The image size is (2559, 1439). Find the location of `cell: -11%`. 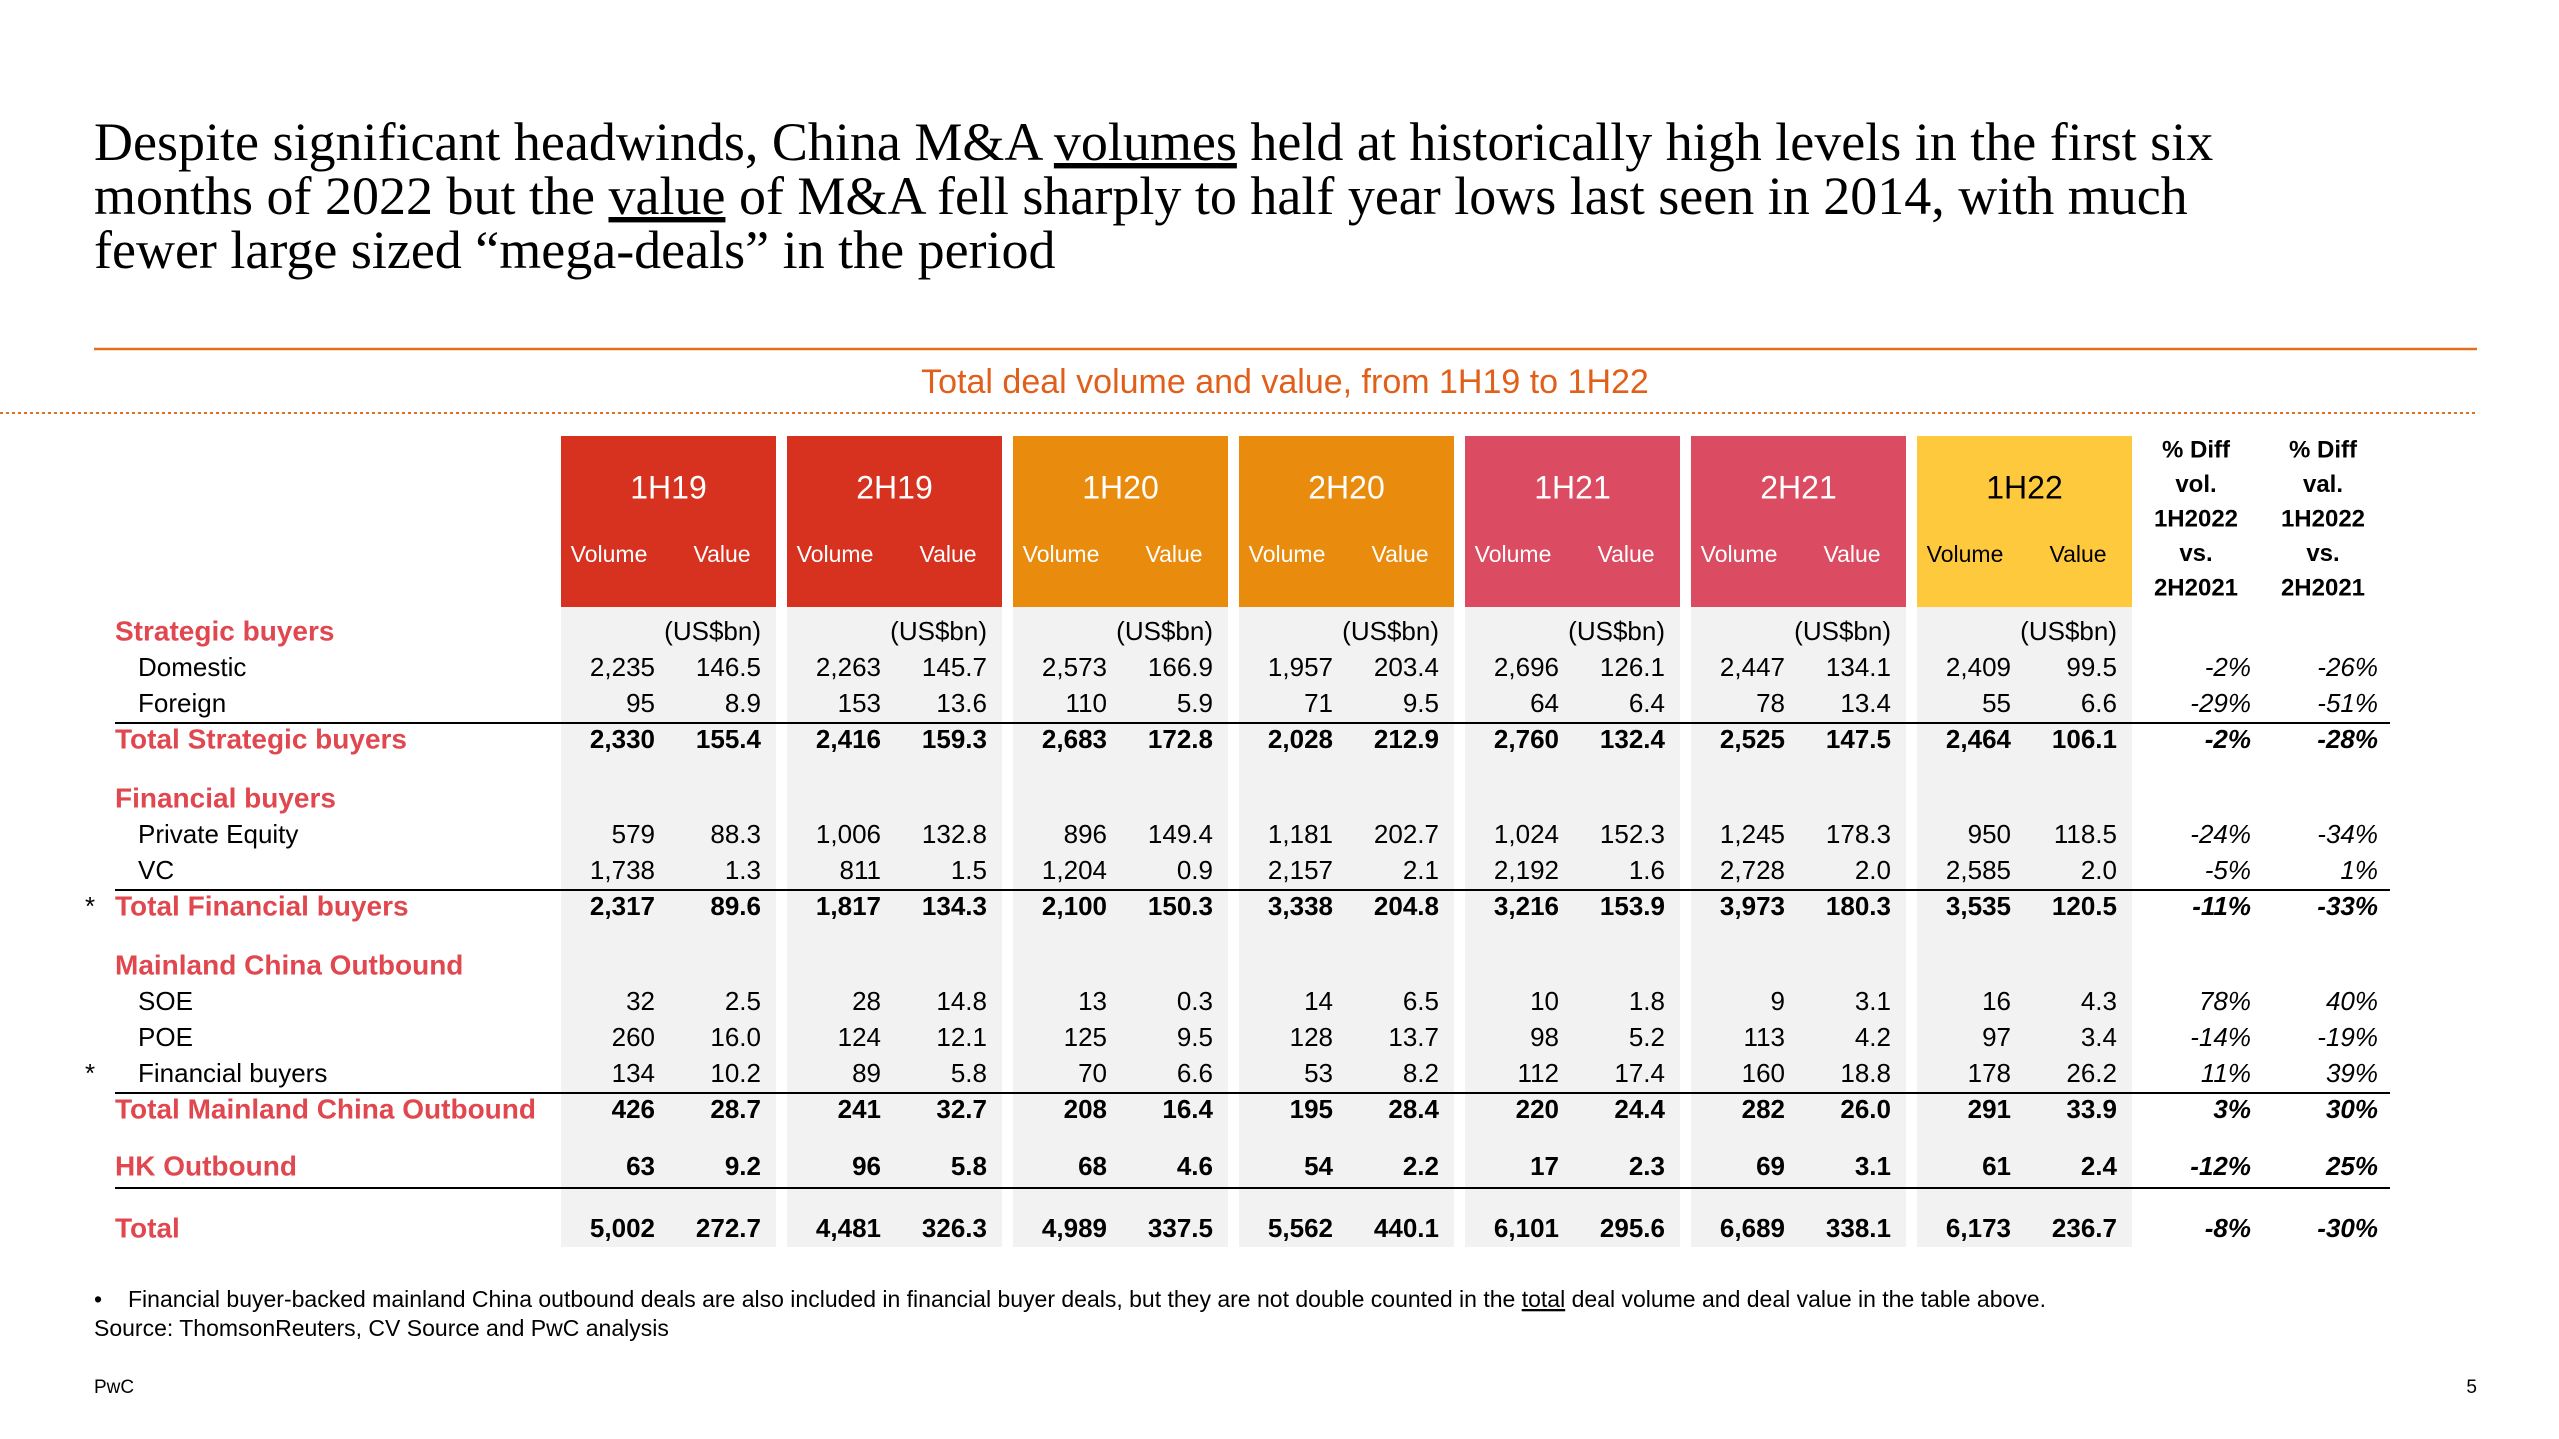

cell: -11% is located at coordinates (2221, 906).